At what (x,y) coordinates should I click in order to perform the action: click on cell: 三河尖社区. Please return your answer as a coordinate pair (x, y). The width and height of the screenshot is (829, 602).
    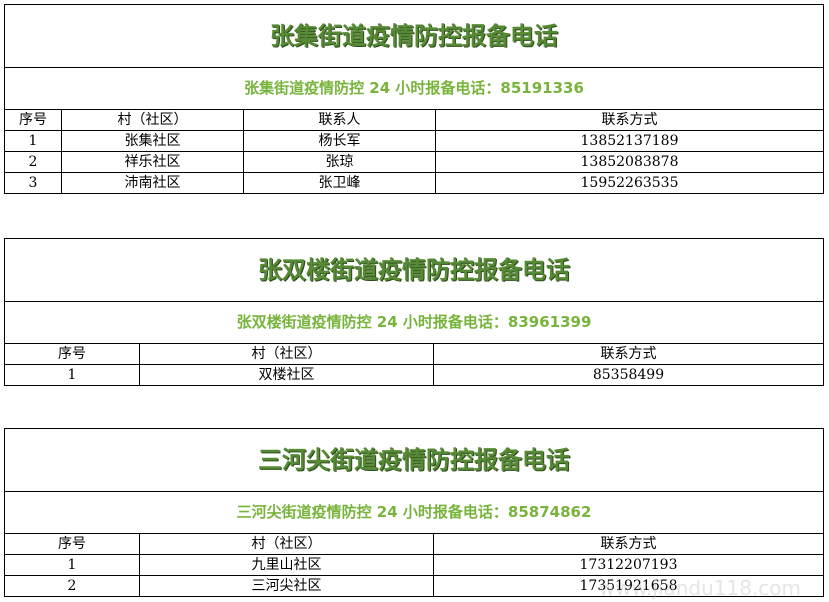
    Looking at the image, I should click on (286, 586).